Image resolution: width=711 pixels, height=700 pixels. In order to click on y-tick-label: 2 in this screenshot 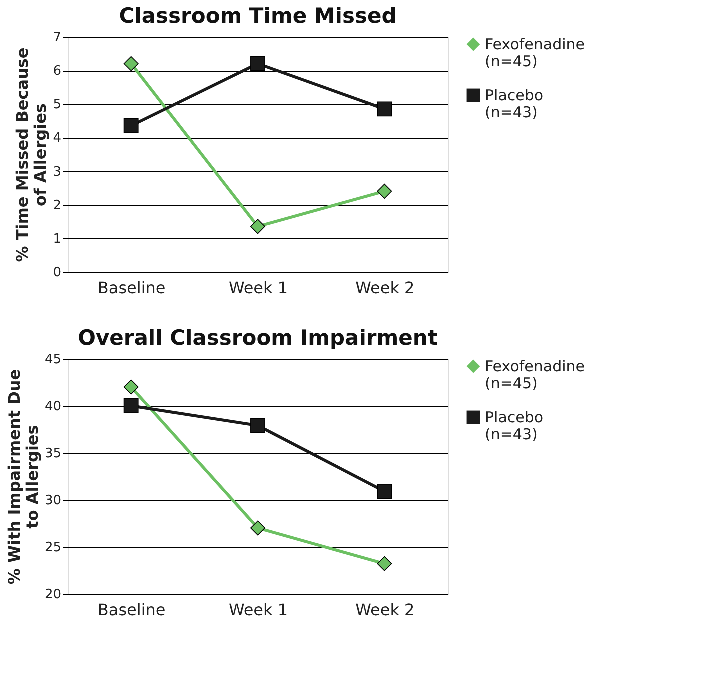, I will do `click(57, 206)`.